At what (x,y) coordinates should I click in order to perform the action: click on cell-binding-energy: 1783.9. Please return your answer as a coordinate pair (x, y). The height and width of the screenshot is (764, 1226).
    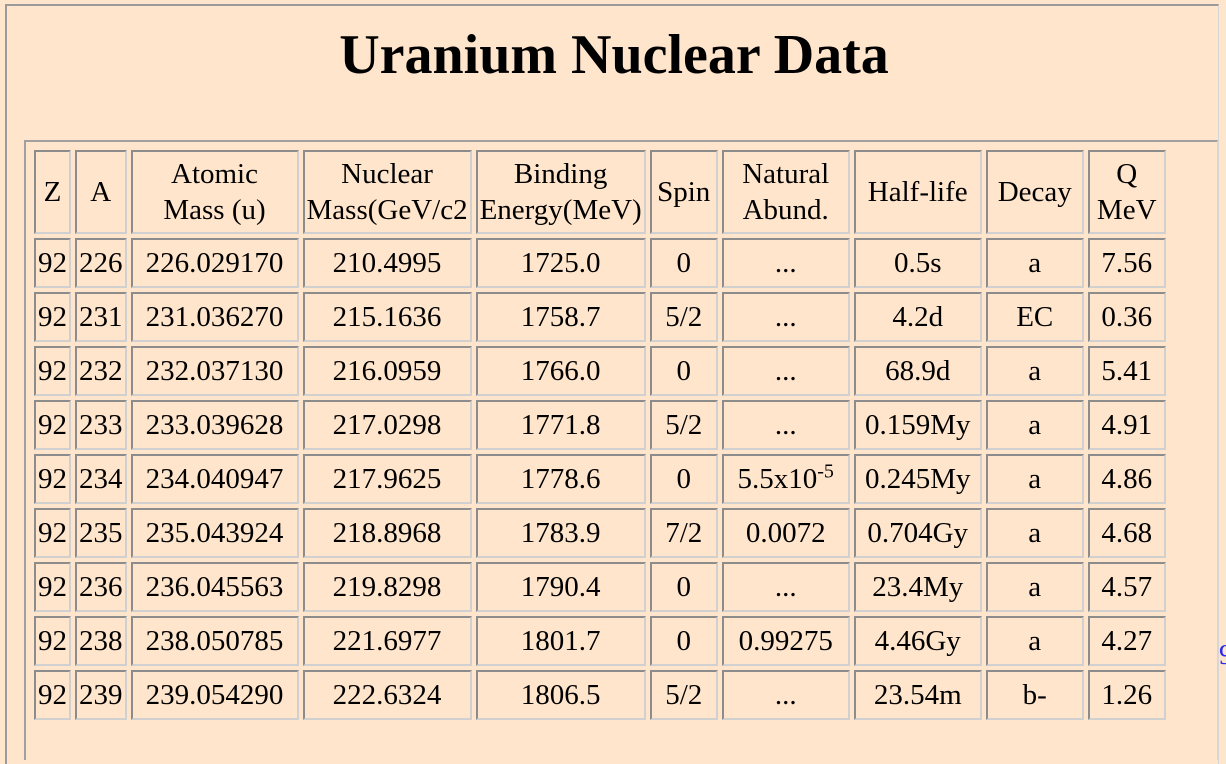
    Looking at the image, I should click on (560, 533).